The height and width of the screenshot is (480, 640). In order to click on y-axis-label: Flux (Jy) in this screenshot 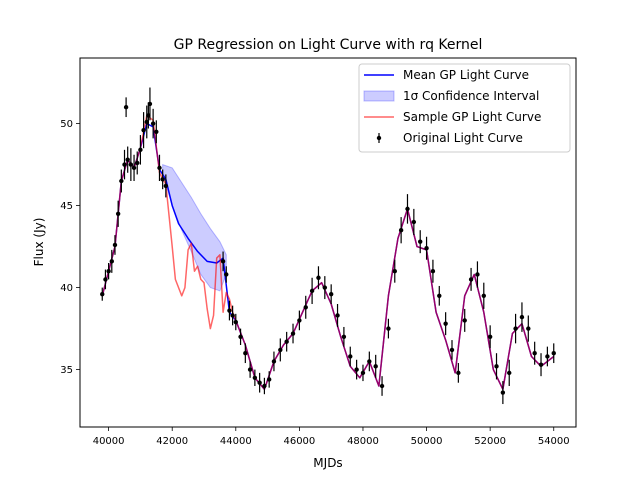, I will do `click(39, 242)`.